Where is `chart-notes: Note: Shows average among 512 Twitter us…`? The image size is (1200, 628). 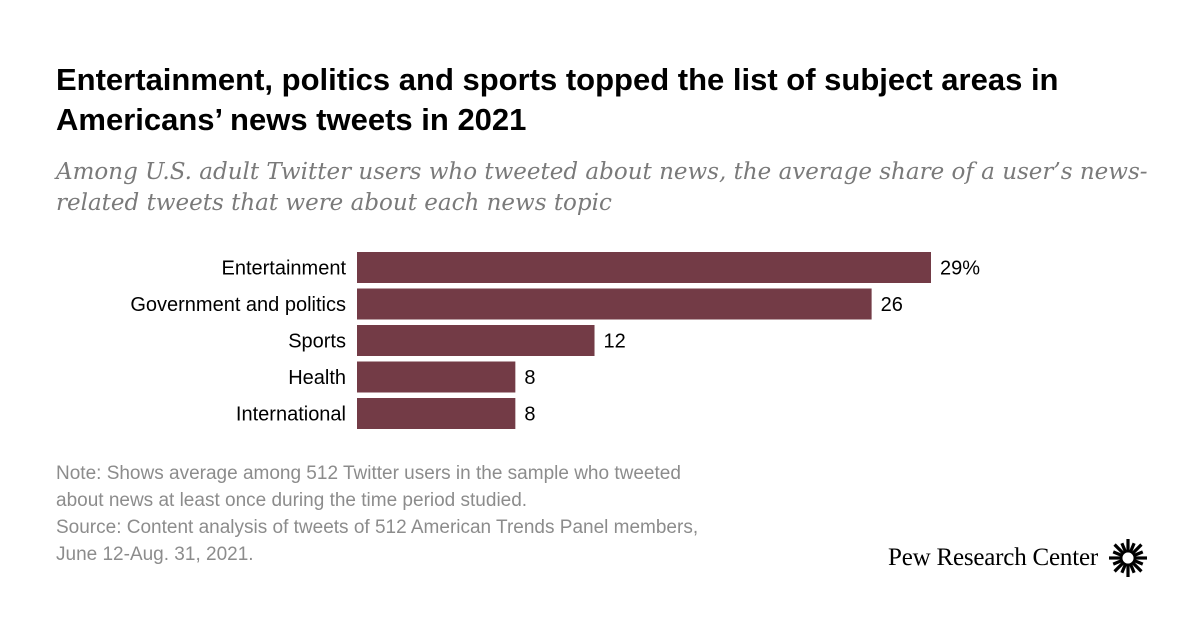
chart-notes: Note: Shows average among 512 Twitter us… is located at coordinates (436, 514).